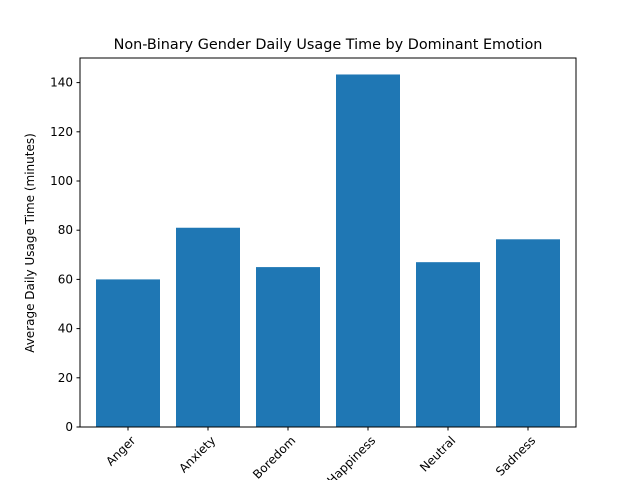 The image size is (640, 480). Describe the element at coordinates (368, 251) in the screenshot. I see `bar-happiness` at that location.